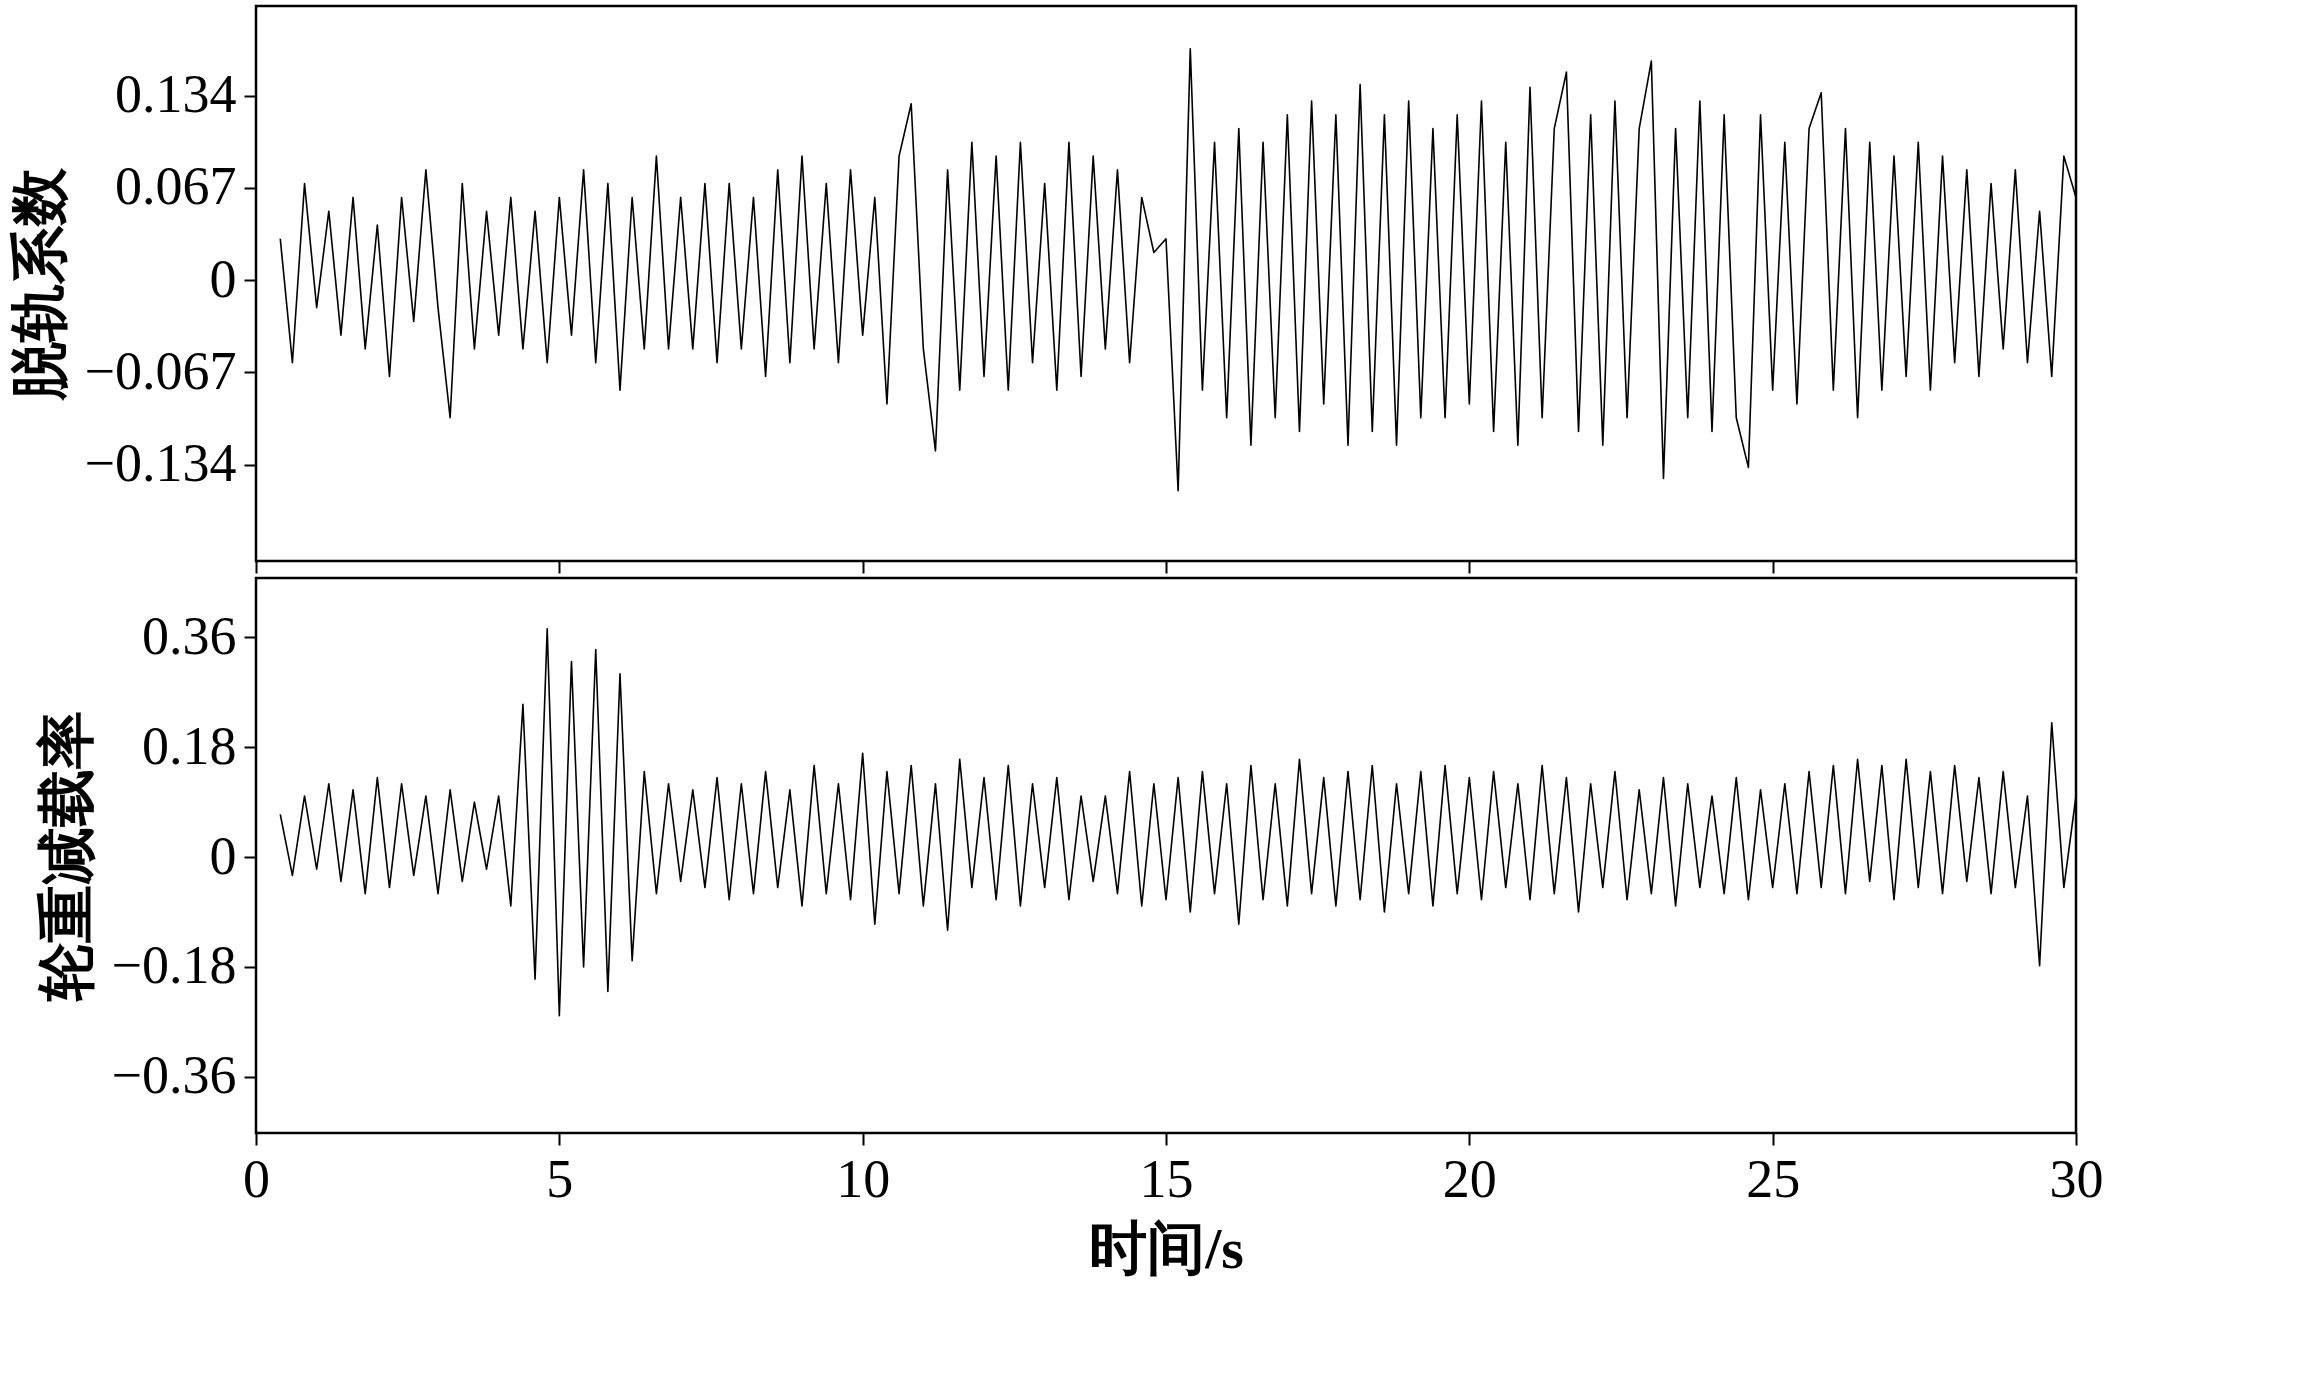 This screenshot has height=1380, width=2302. What do you see at coordinates (560, 1178) in the screenshot?
I see `x-tick-label: 5` at bounding box center [560, 1178].